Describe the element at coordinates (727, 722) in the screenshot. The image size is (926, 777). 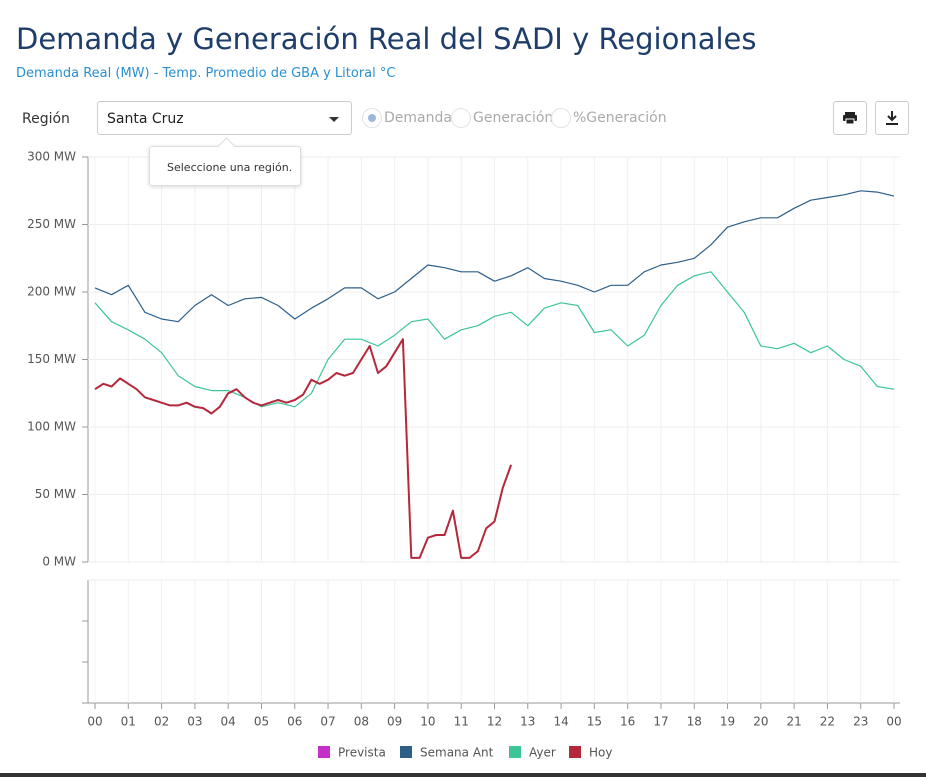
I see `x-tick-label: 19` at that location.